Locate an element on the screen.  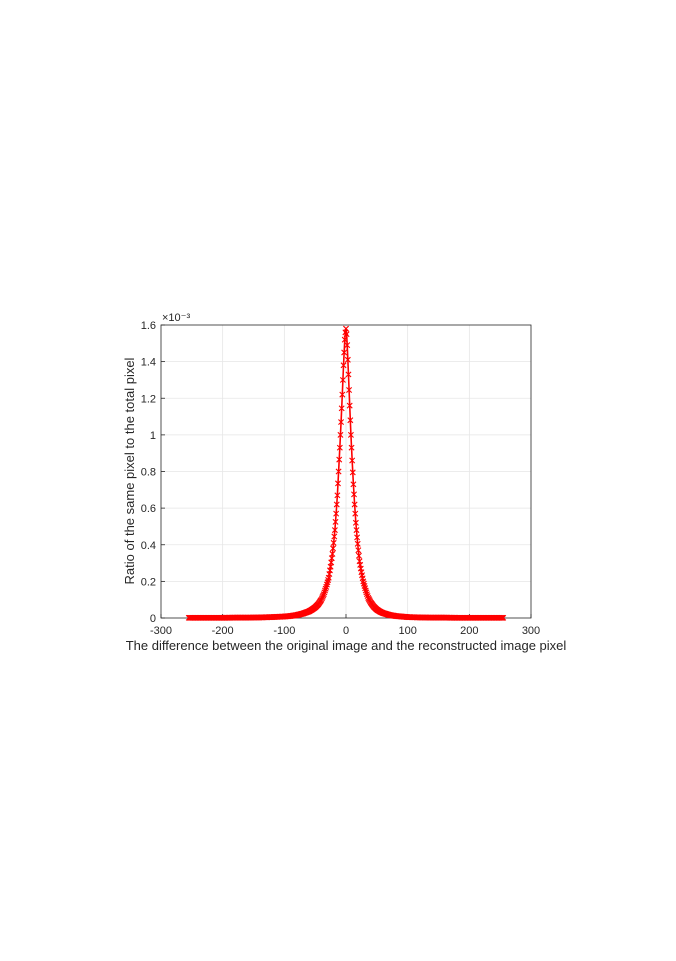
y-tick-label: 0 is located at coordinates (153, 619).